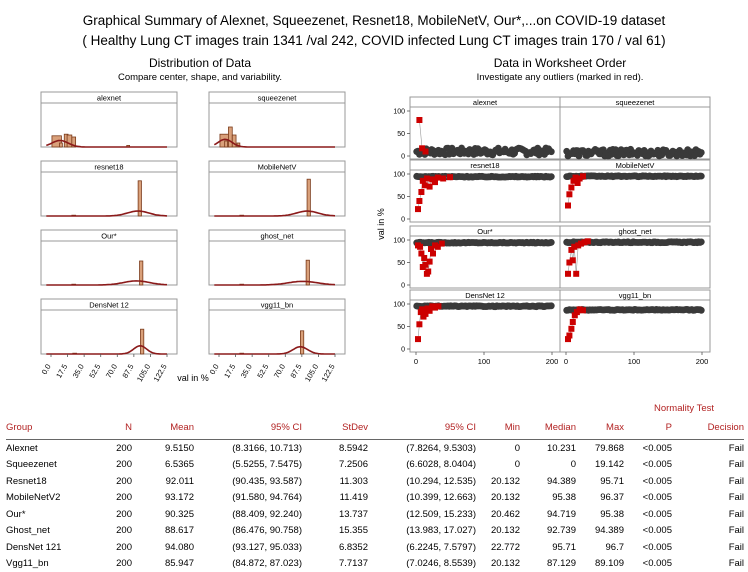  Describe the element at coordinates (399, 175) in the screenshot. I see `scatter-y-tick-label: 100` at that location.